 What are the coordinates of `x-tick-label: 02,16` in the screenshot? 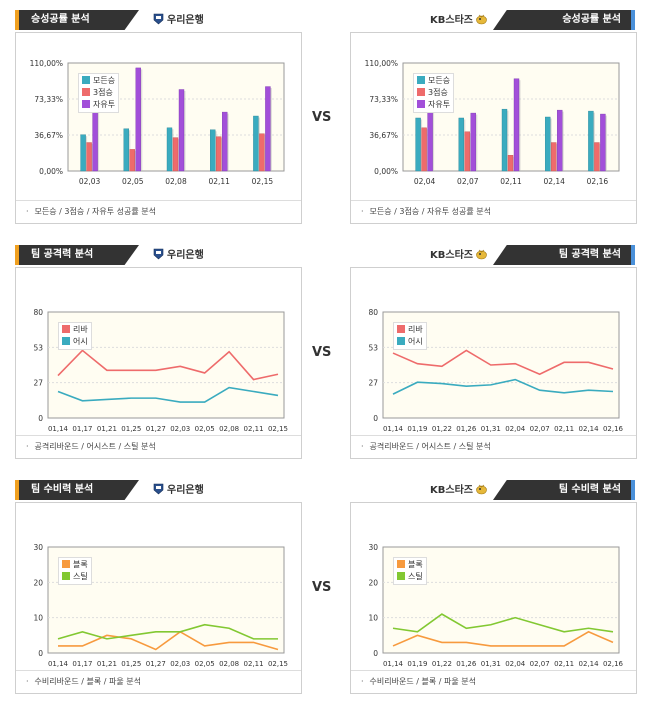 It's located at (613, 664).